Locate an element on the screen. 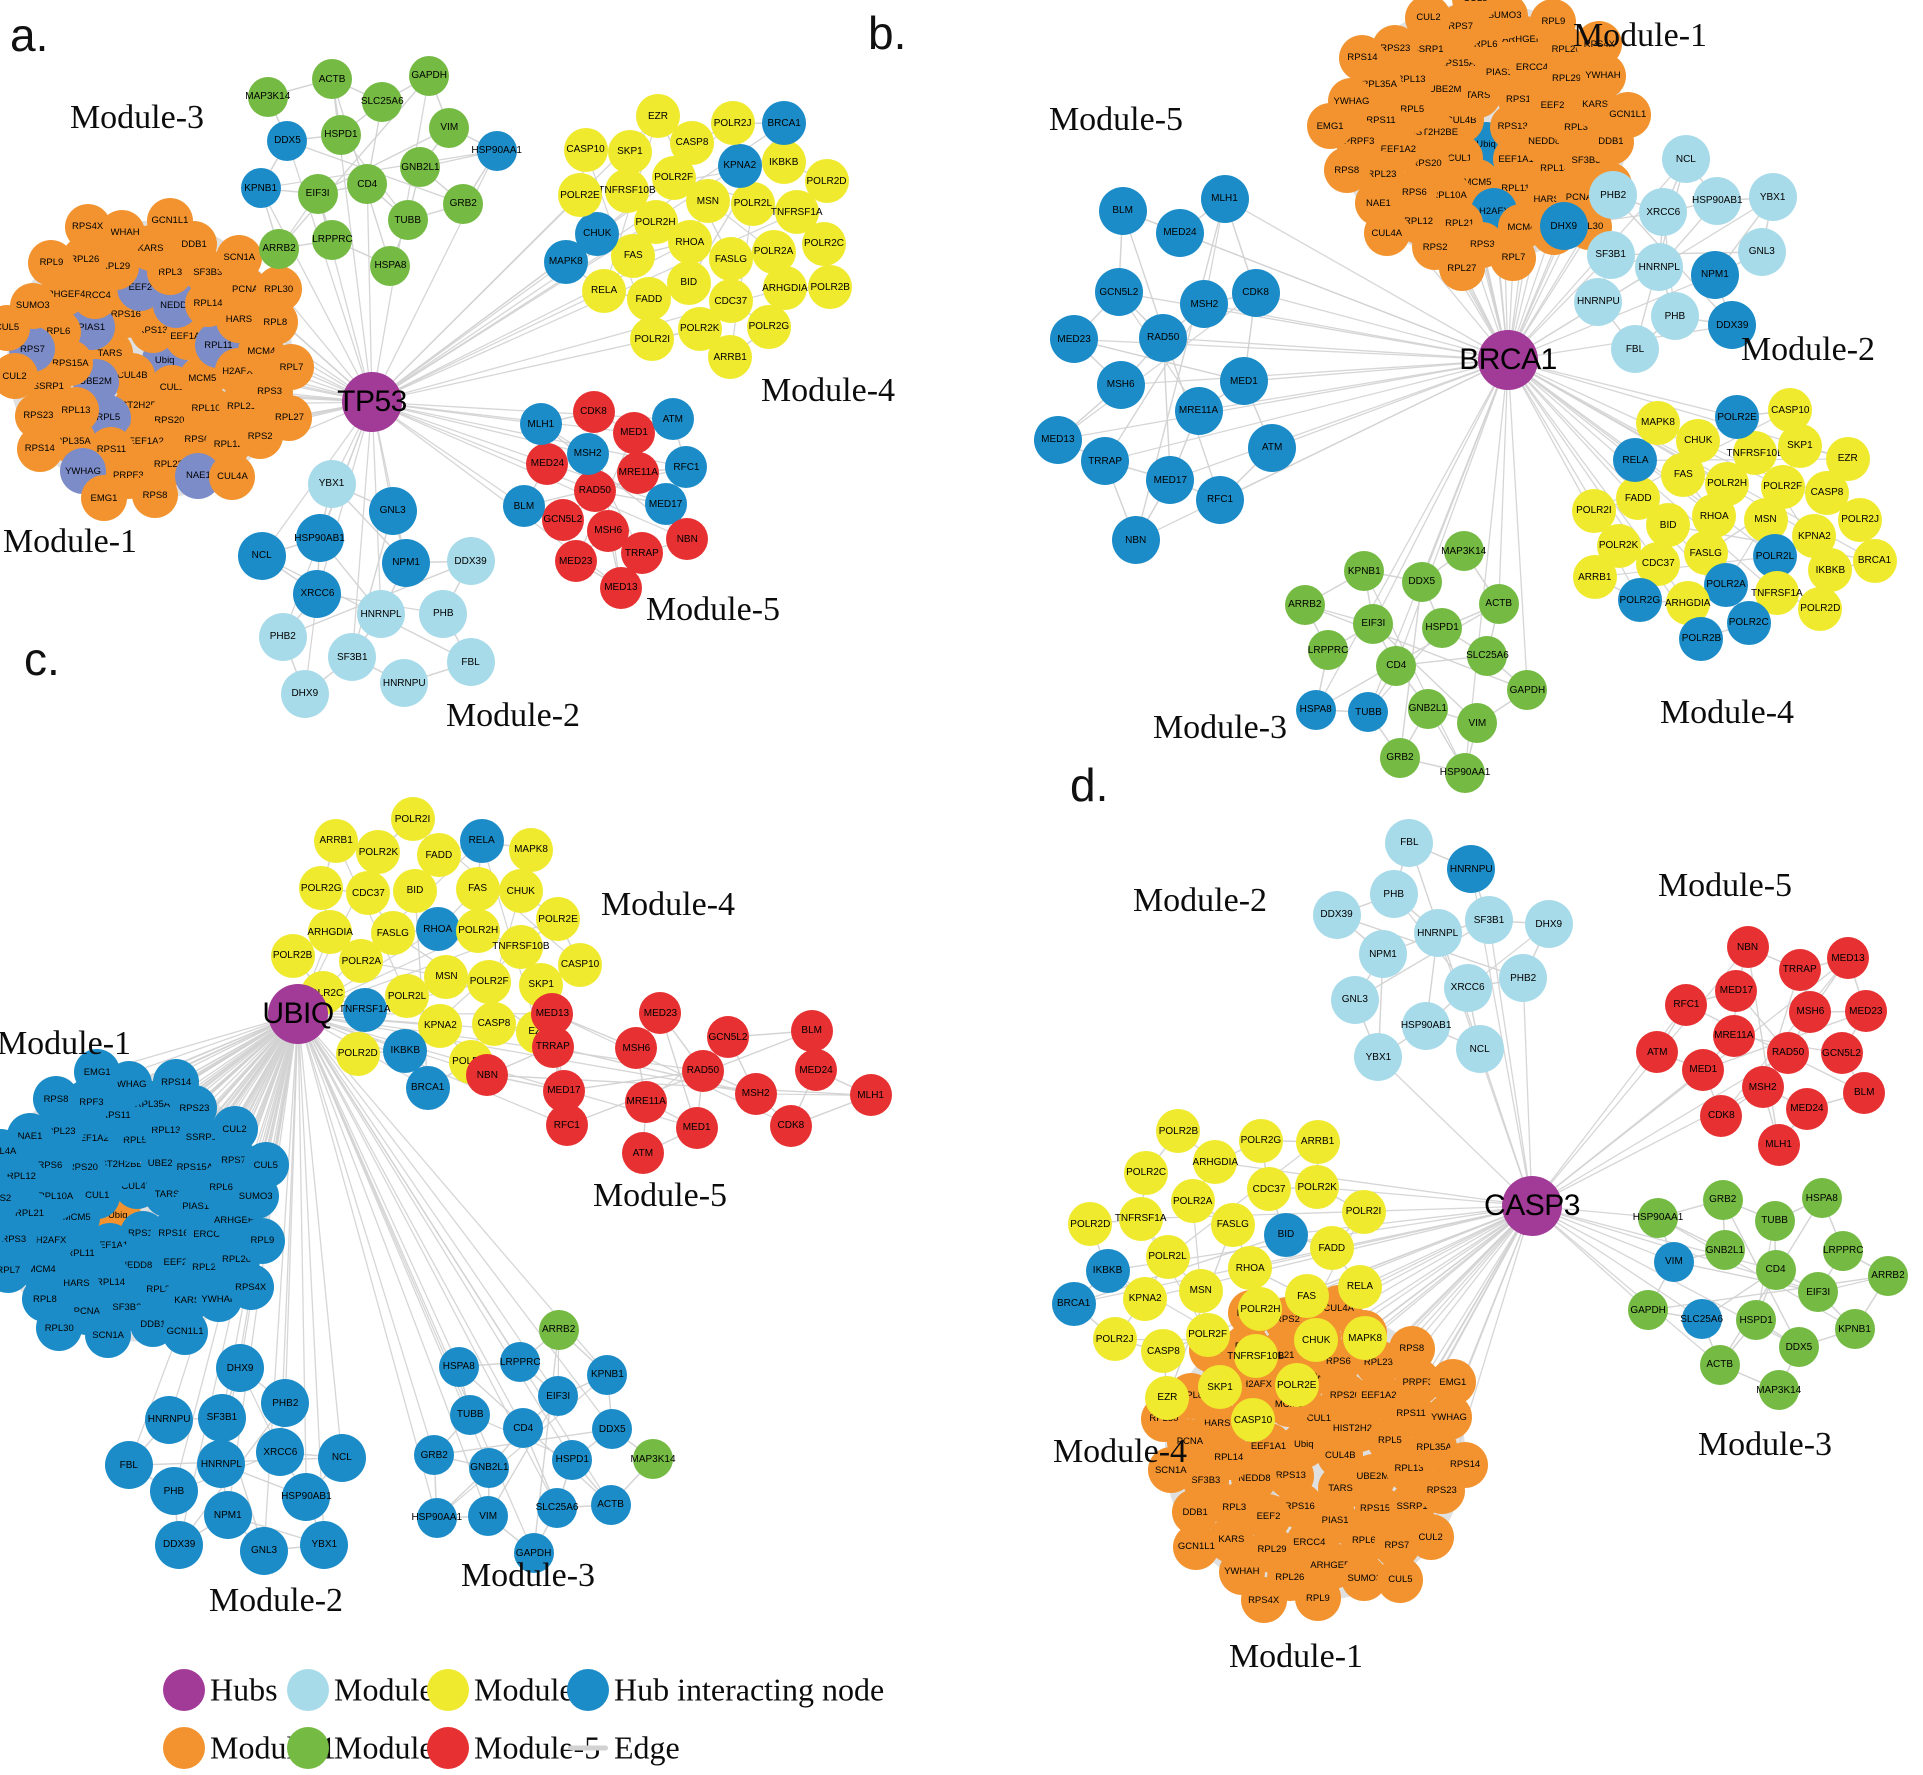  node-gcn1l1: GCN1L1 is located at coordinates (169, 220).